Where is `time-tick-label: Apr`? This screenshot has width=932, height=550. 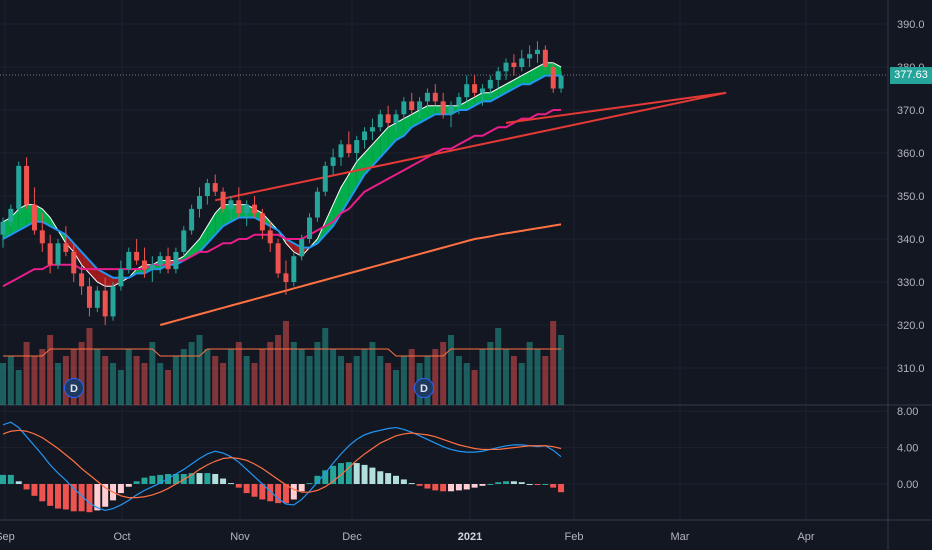
time-tick-label: Apr is located at coordinates (805, 537).